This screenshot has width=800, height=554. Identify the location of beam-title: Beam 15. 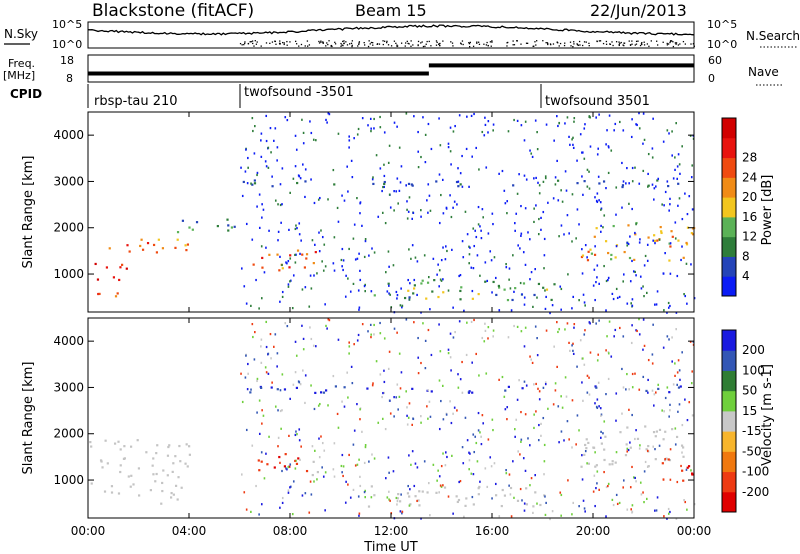
(391, 10).